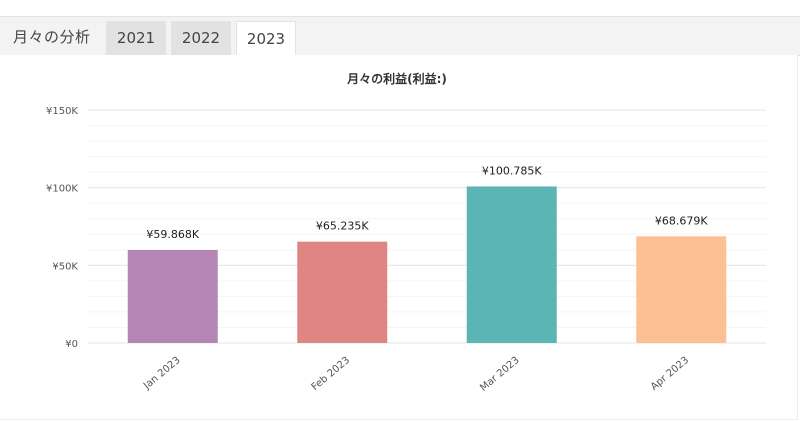 The image size is (800, 422). Describe the element at coordinates (416, 374) in the screenshot. I see `x-axis: Jan 2023 Feb 2023 Mar 2023 Apr 2023` at that location.